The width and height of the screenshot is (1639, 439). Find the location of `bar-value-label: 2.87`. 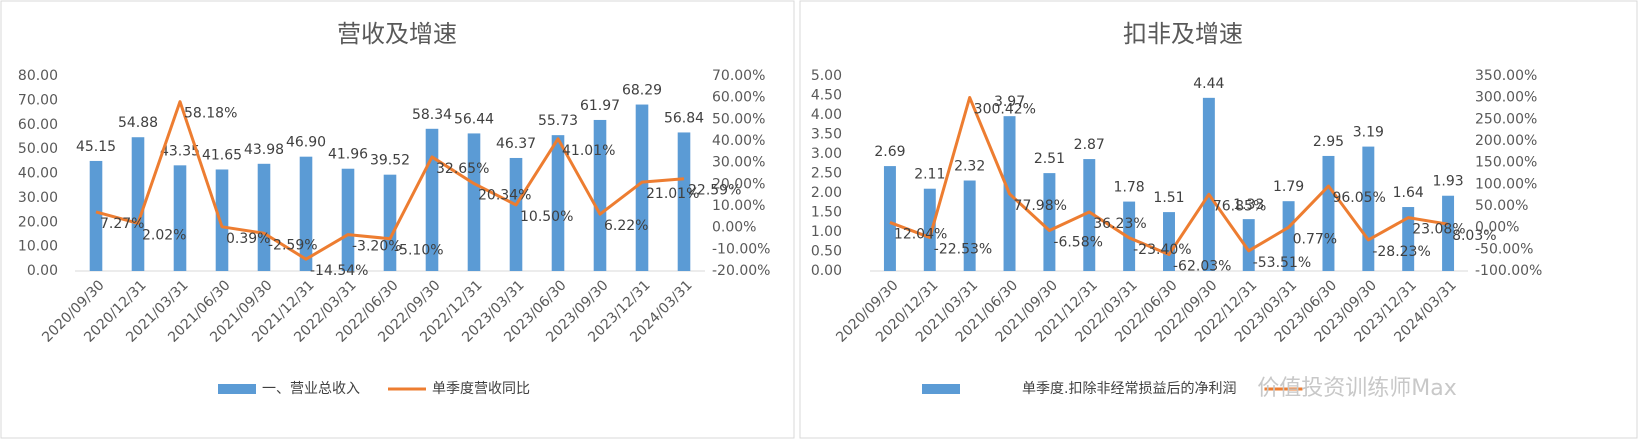

bar-value-label: 2.87 is located at coordinates (1089, 145).